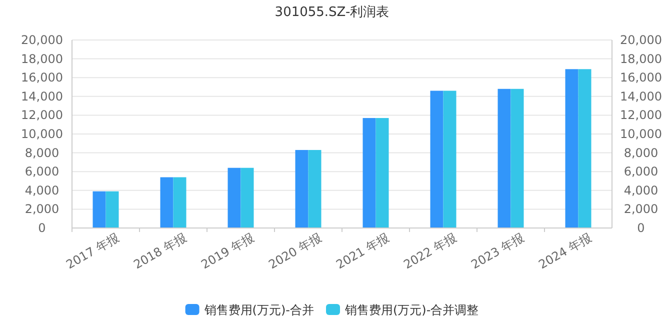 This screenshot has height=325, width=664. I want to click on y-tick-label: 20,000, so click(42, 40).